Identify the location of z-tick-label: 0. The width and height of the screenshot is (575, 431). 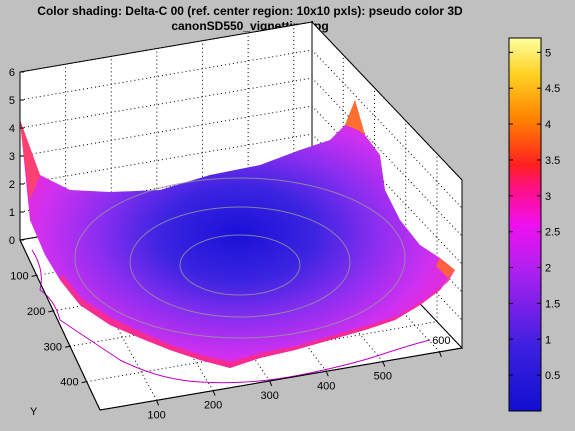
(12, 241).